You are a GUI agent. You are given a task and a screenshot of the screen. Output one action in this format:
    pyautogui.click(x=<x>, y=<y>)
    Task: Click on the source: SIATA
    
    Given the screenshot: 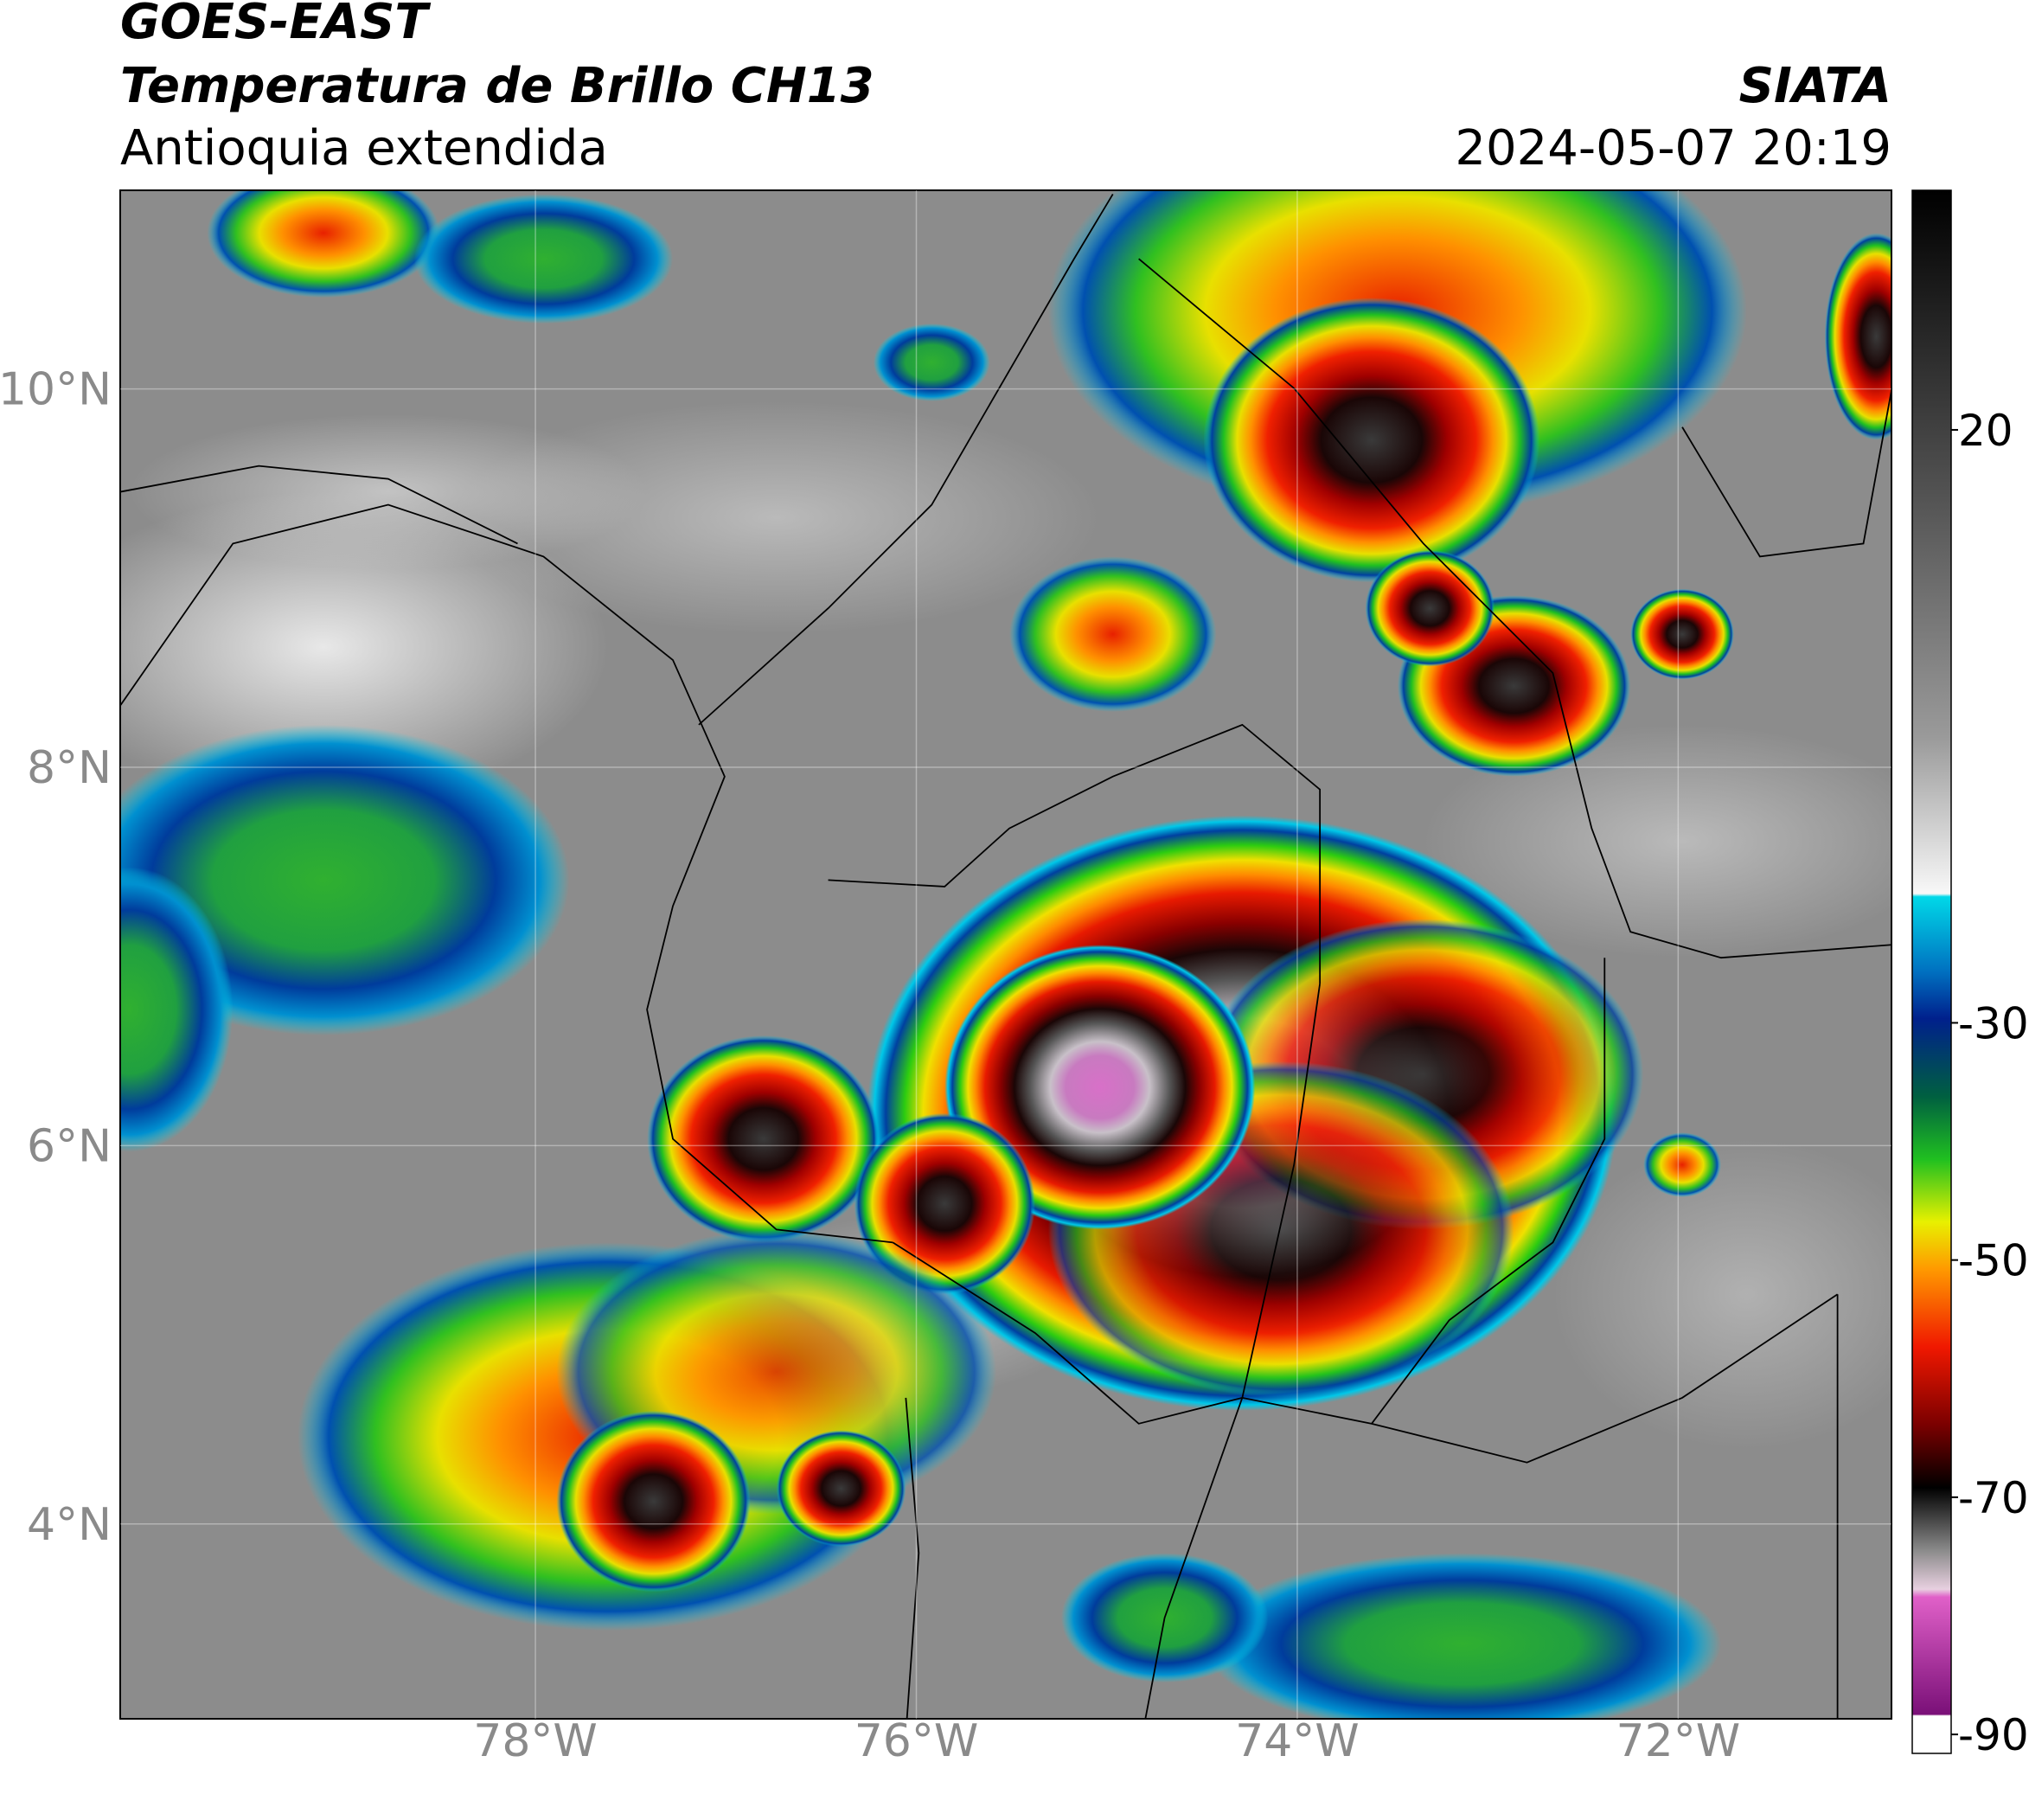 What is the action you would take?
    pyautogui.click(x=1815, y=86)
    